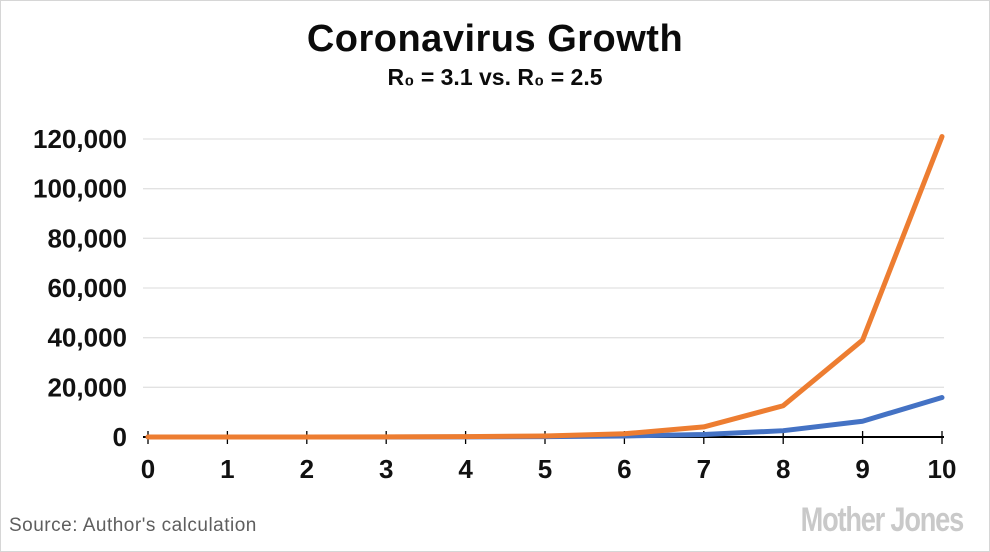  I want to click on y-tick-label: 80,000, so click(87, 238).